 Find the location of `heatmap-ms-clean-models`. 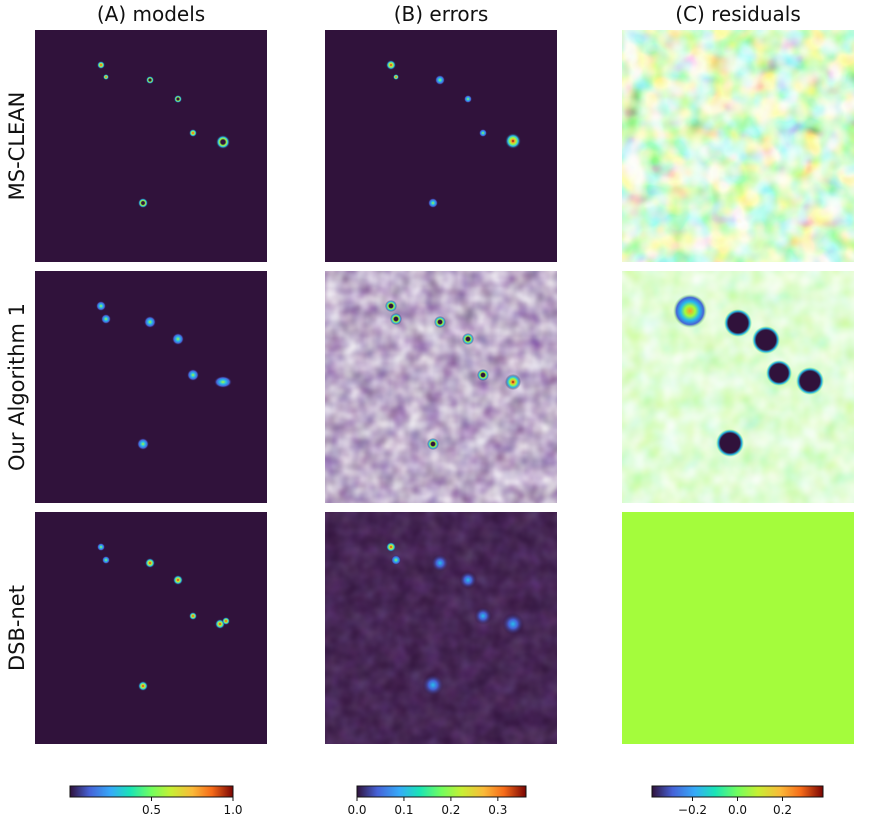

heatmap-ms-clean-models is located at coordinates (151, 146).